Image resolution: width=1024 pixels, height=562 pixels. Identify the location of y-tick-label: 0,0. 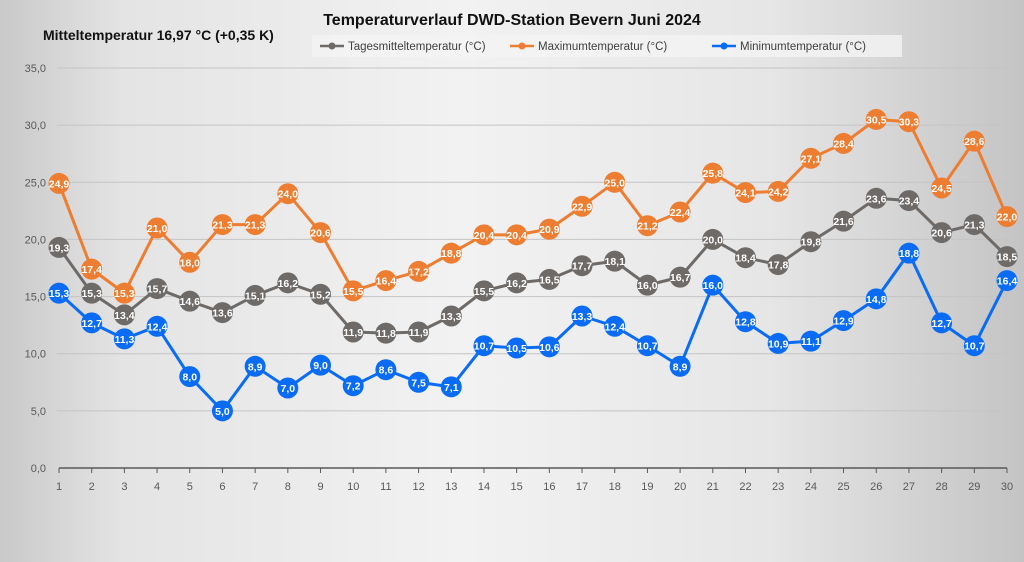
(38, 469).